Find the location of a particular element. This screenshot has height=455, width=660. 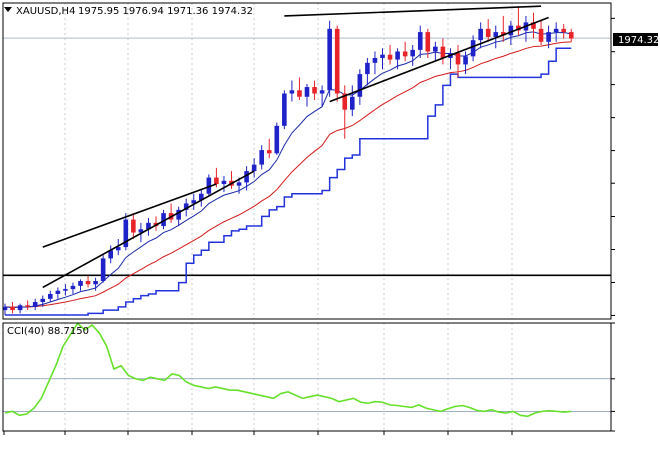

current-price-value: 1974.32 is located at coordinates (638, 40).